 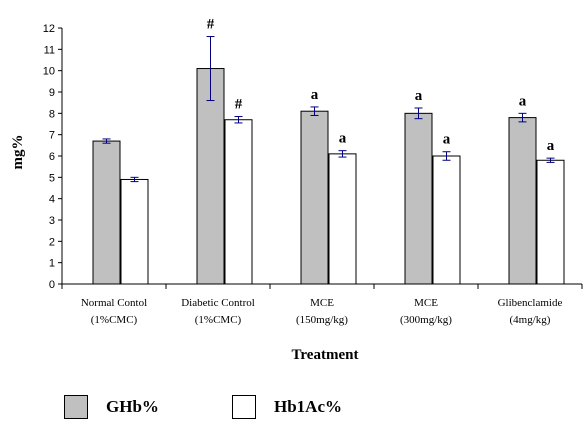 I want to click on x-category-label-0-0: Normal Contol, so click(x=114, y=303).